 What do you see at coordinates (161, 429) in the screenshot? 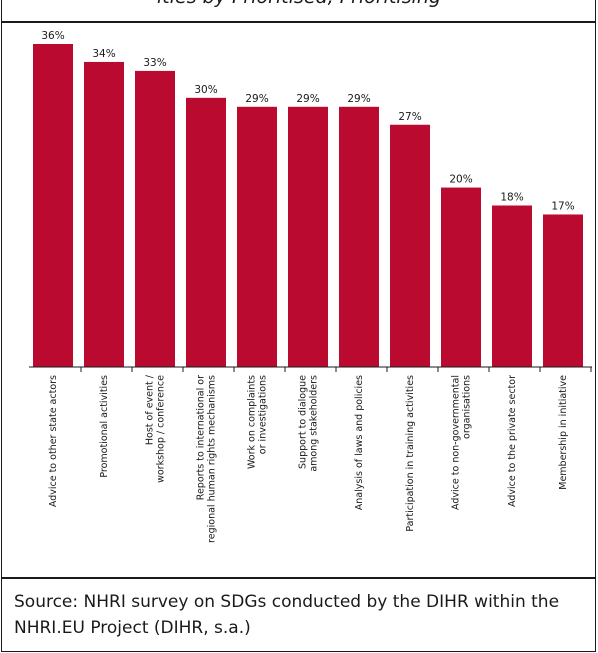
I see `category-label-3-line-2: workshop / conference` at bounding box center [161, 429].